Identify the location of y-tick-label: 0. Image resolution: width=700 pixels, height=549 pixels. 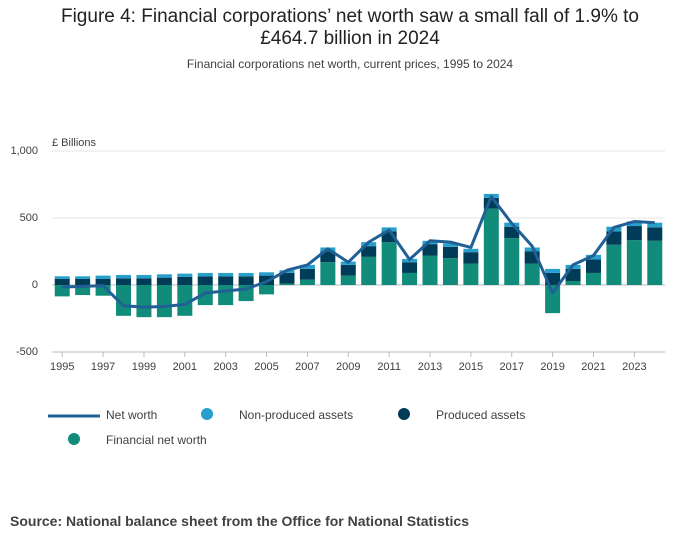
(35, 285).